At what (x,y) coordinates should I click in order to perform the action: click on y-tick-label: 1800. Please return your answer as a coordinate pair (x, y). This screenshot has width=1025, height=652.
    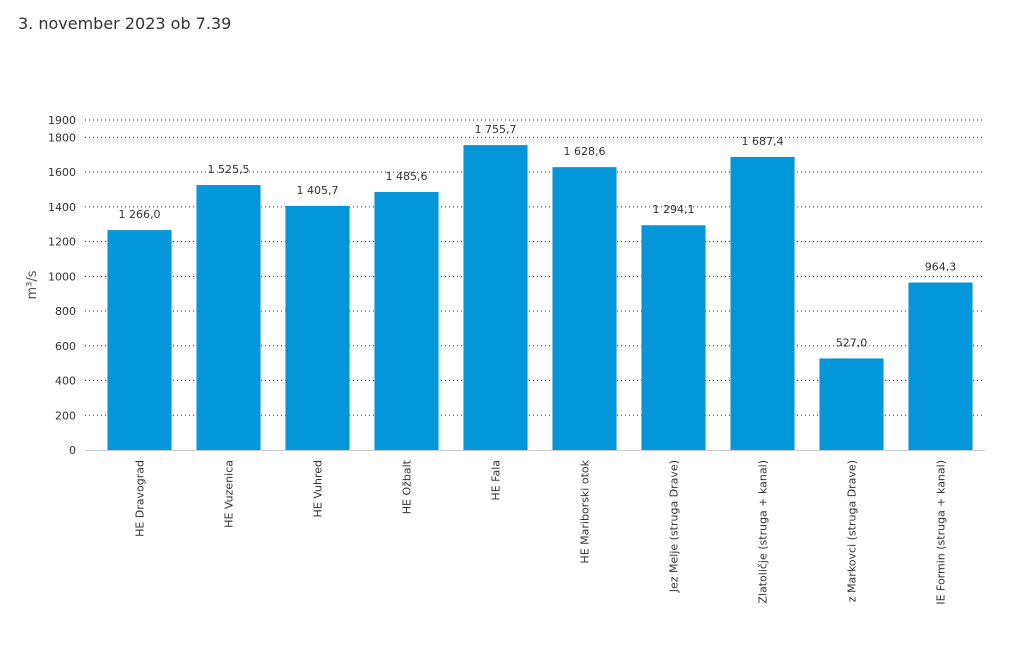
    Looking at the image, I should click on (62, 137).